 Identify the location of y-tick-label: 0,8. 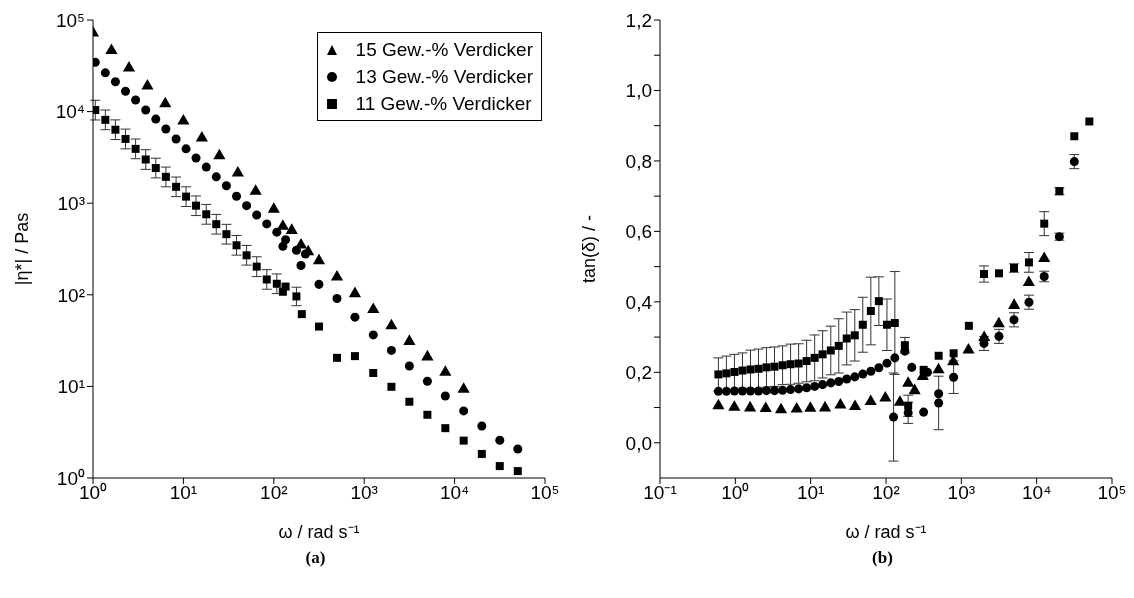
(638, 161).